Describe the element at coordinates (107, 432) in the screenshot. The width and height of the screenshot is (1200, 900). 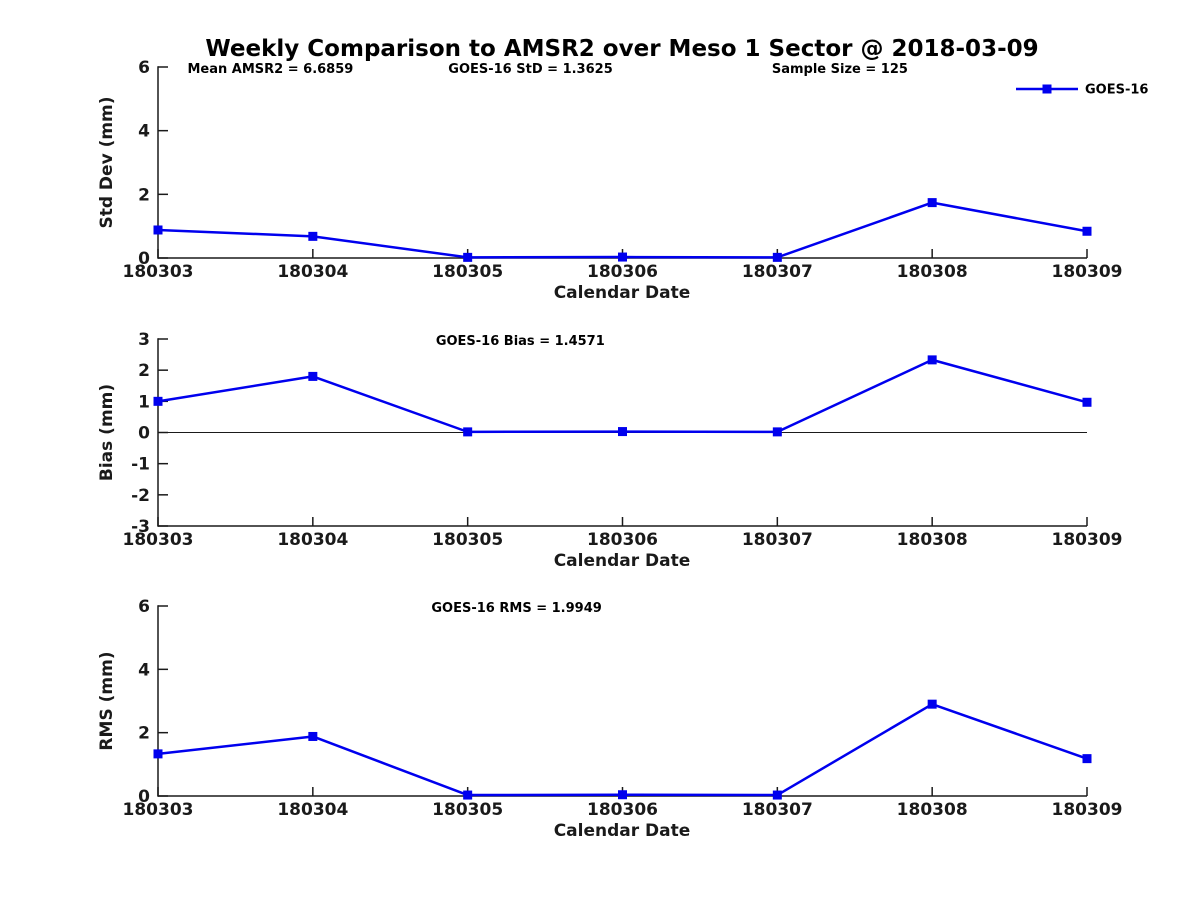
I see `y-axis-label: Bias (mm)` at that location.